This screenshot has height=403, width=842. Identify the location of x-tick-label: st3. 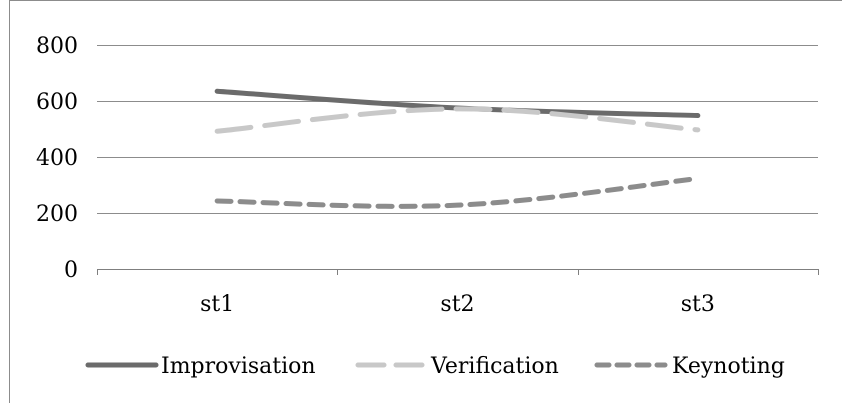
(698, 304).